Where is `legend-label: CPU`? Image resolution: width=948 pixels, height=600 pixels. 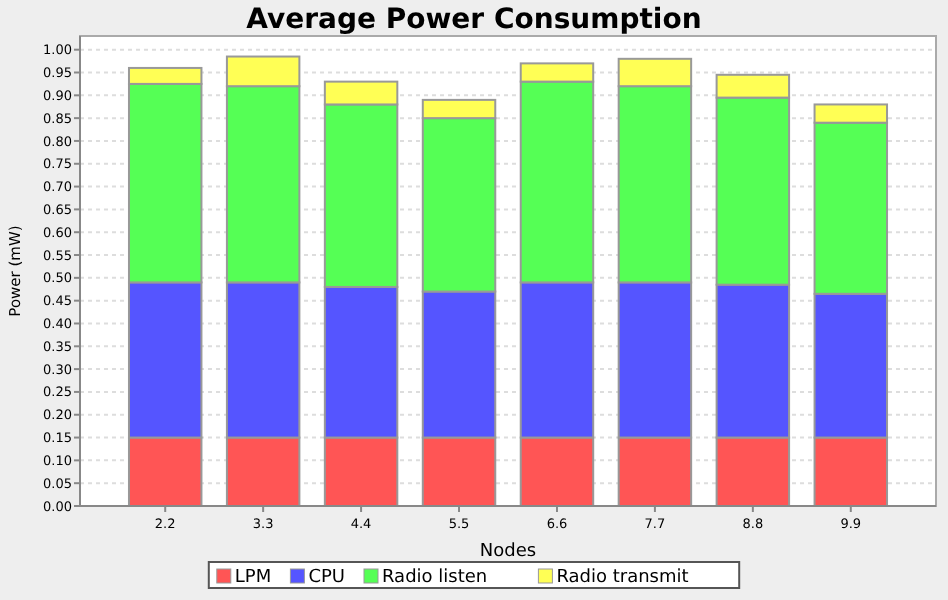
legend-label: CPU is located at coordinates (327, 578).